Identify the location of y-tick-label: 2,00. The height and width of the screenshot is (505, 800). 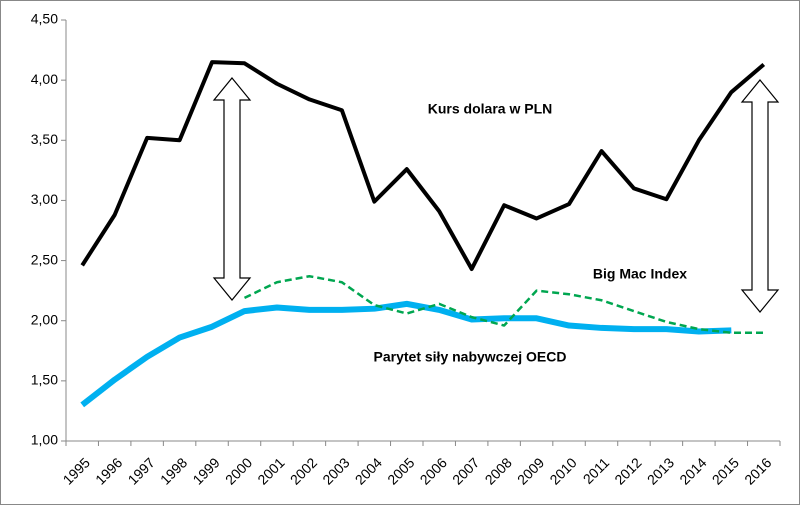
(44, 319).